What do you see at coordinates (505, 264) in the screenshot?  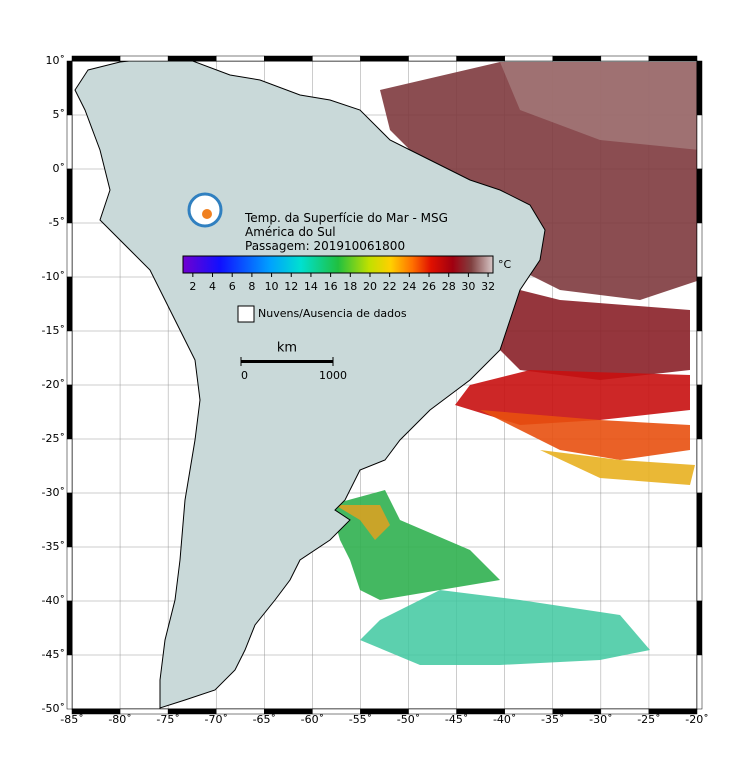 I see `colorbar-unit: °C` at bounding box center [505, 264].